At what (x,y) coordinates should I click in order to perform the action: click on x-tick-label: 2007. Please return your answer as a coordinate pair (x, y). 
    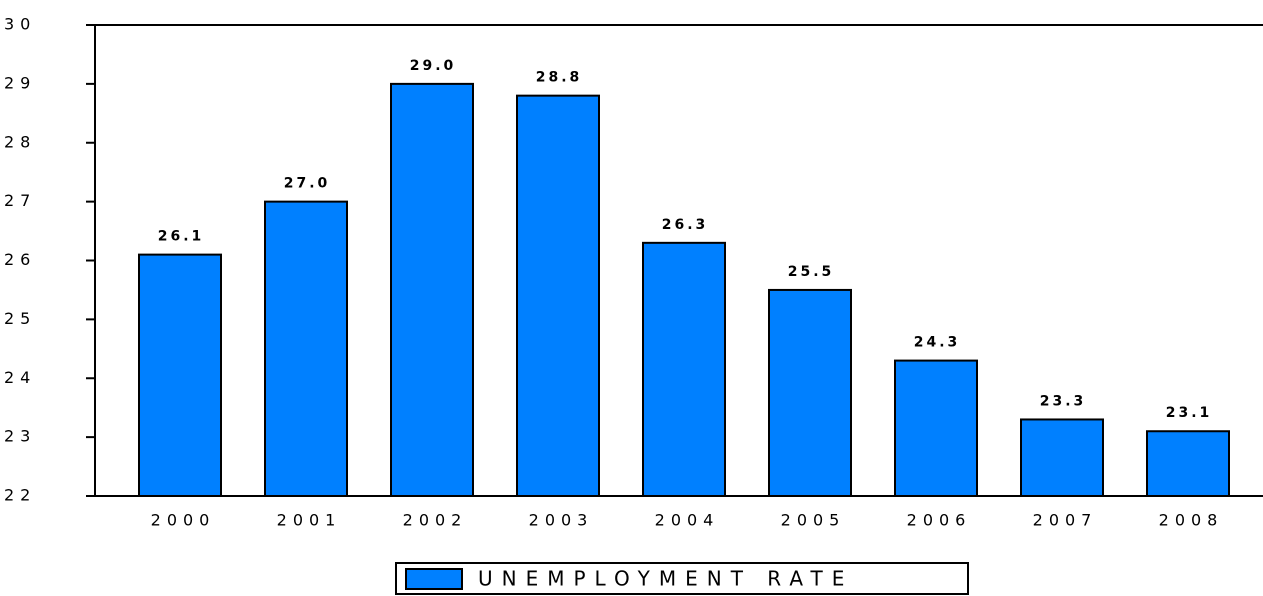
    Looking at the image, I should click on (1065, 520).